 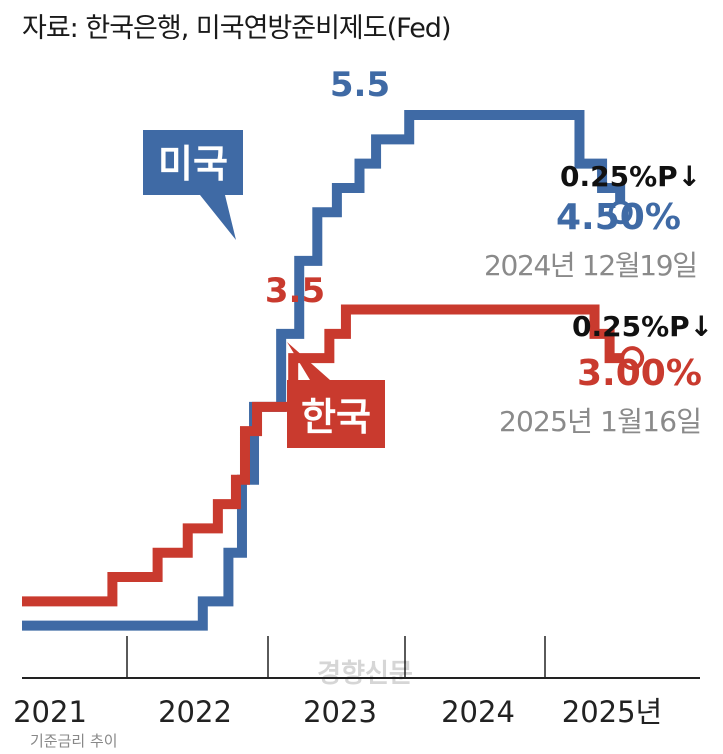 What do you see at coordinates (620, 212) in the screenshot?
I see `us-end-marker` at bounding box center [620, 212].